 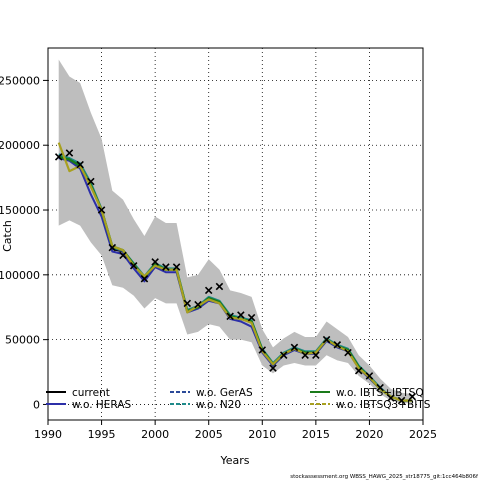 What do you see at coordinates (316, 434) in the screenshot?
I see `x-tick-label: 2015` at bounding box center [316, 434].